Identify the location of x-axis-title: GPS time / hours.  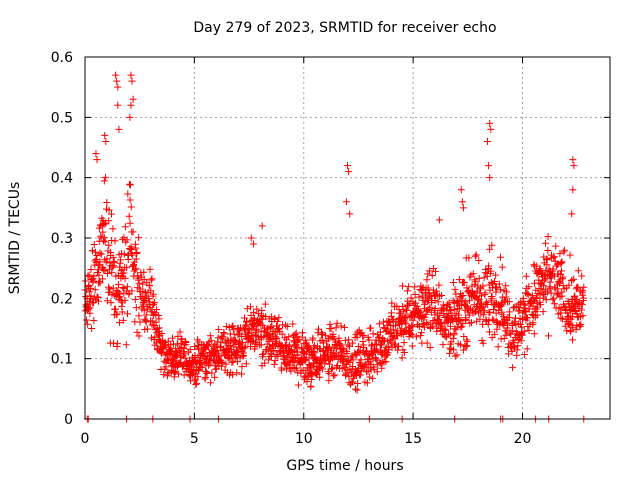
(344, 466).